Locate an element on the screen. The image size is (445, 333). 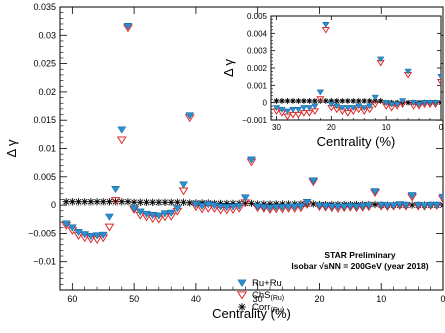
inset-y-axis-title: Δ γ is located at coordinates (228, 67).